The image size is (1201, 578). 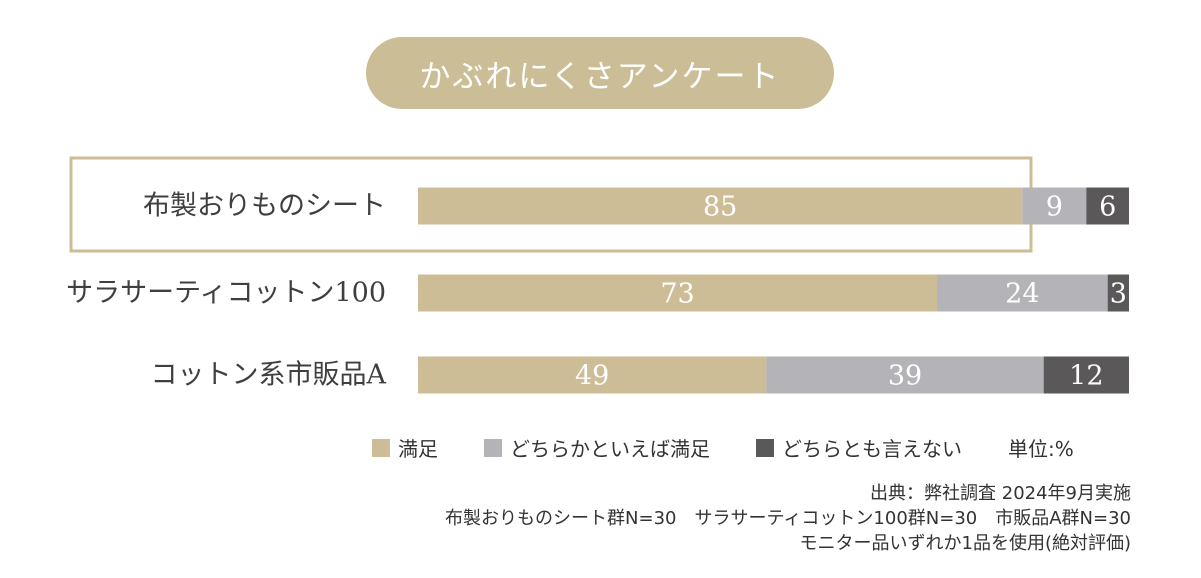 I want to click on chart-title: かぶれにくさアンケート, so click(x=600, y=73).